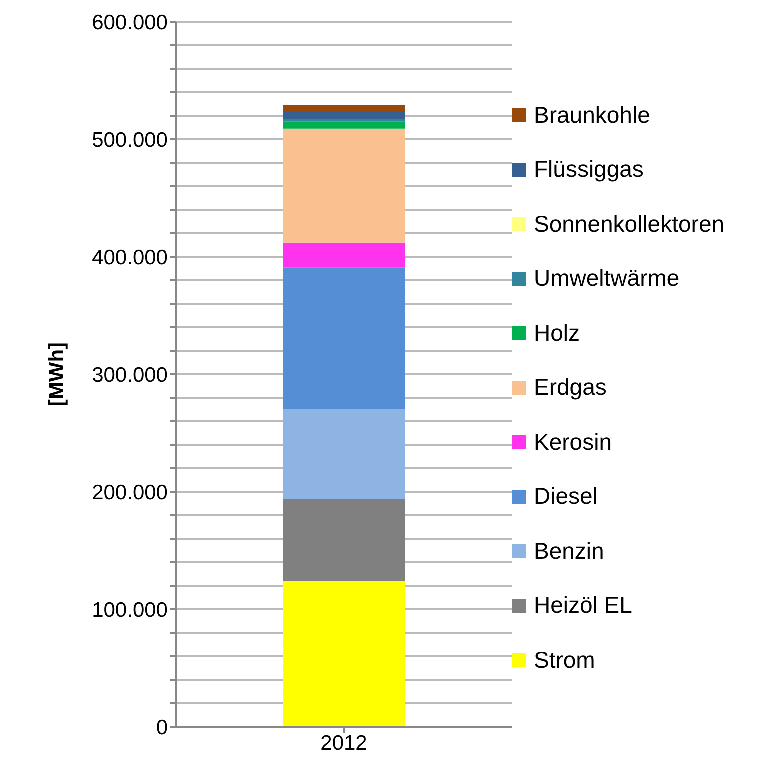  I want to click on x-tick-label: 2012, so click(344, 743).